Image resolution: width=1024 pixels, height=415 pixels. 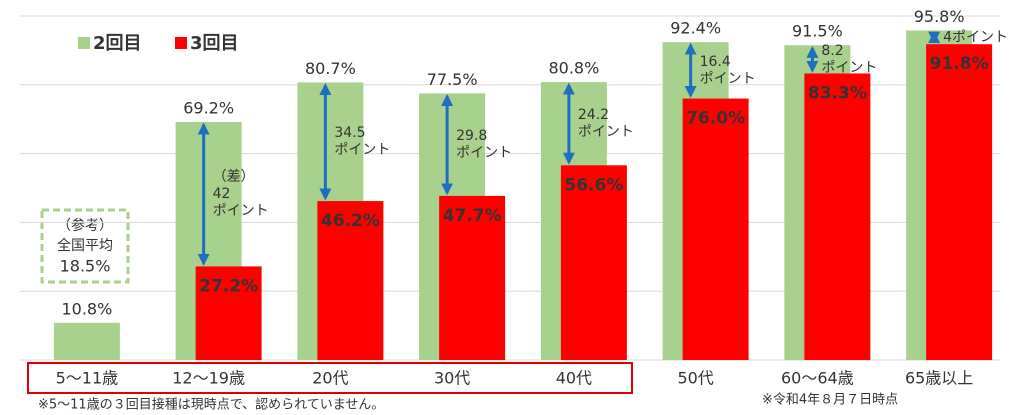 I want to click on footnote: ※令和4年８月７日時点, so click(x=830, y=400).